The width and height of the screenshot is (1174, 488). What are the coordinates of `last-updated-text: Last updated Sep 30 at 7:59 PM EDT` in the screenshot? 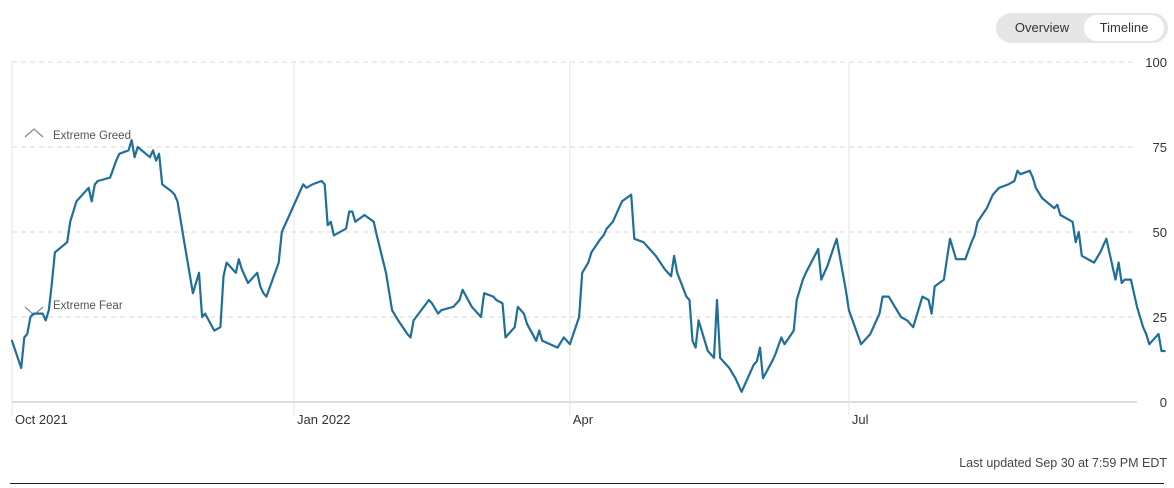 It's located at (1063, 463).